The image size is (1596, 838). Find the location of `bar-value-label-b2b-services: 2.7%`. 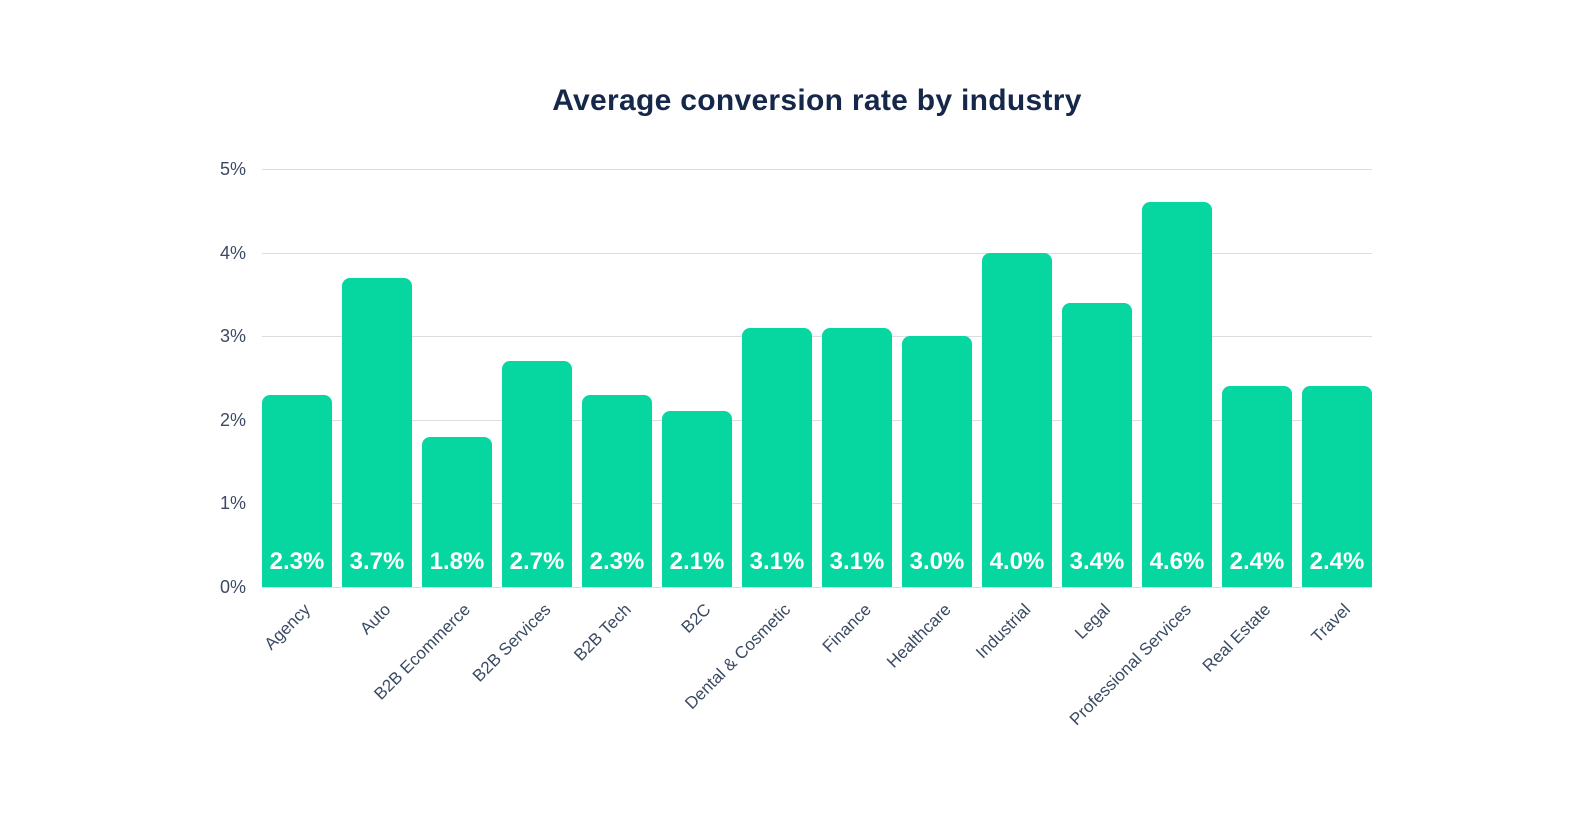

bar-value-label-b2b-services: 2.7% is located at coordinates (537, 561).